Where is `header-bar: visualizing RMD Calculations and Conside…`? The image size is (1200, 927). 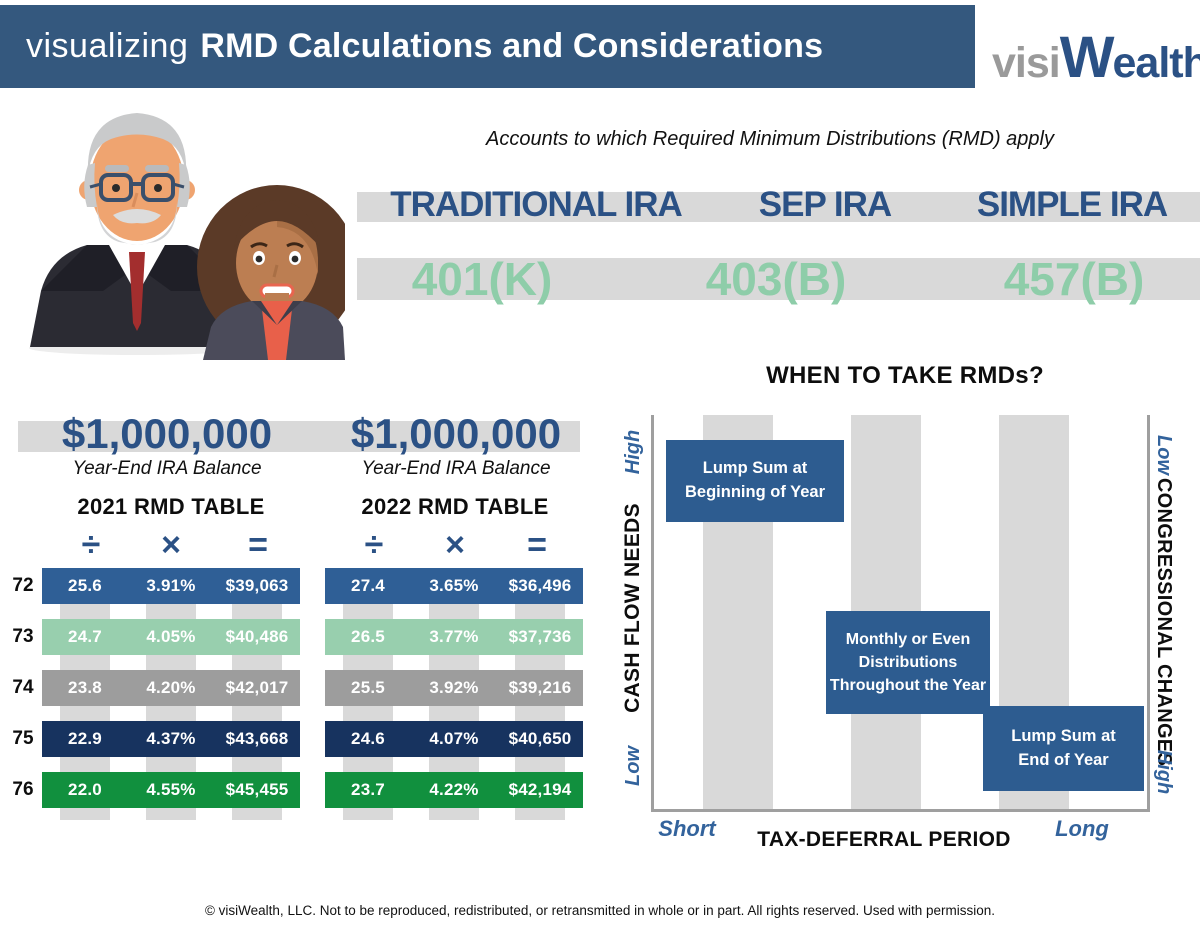
header-bar: visualizing RMD Calculations and Conside… is located at coordinates (487, 46).